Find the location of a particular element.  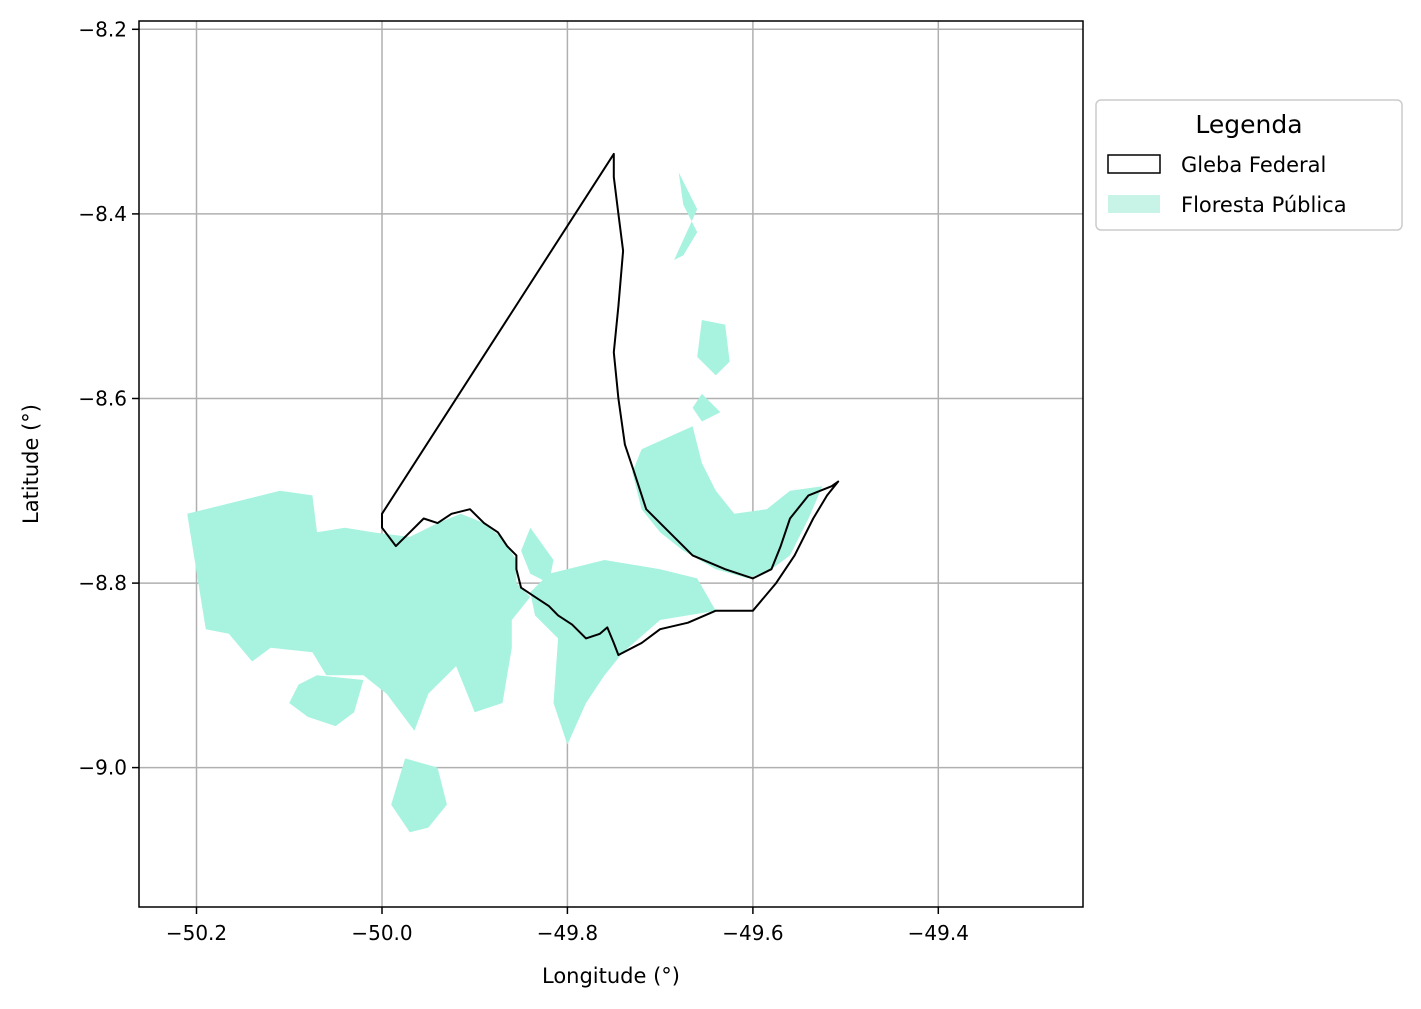

x-tick-label: −49.4 is located at coordinates (938, 933).